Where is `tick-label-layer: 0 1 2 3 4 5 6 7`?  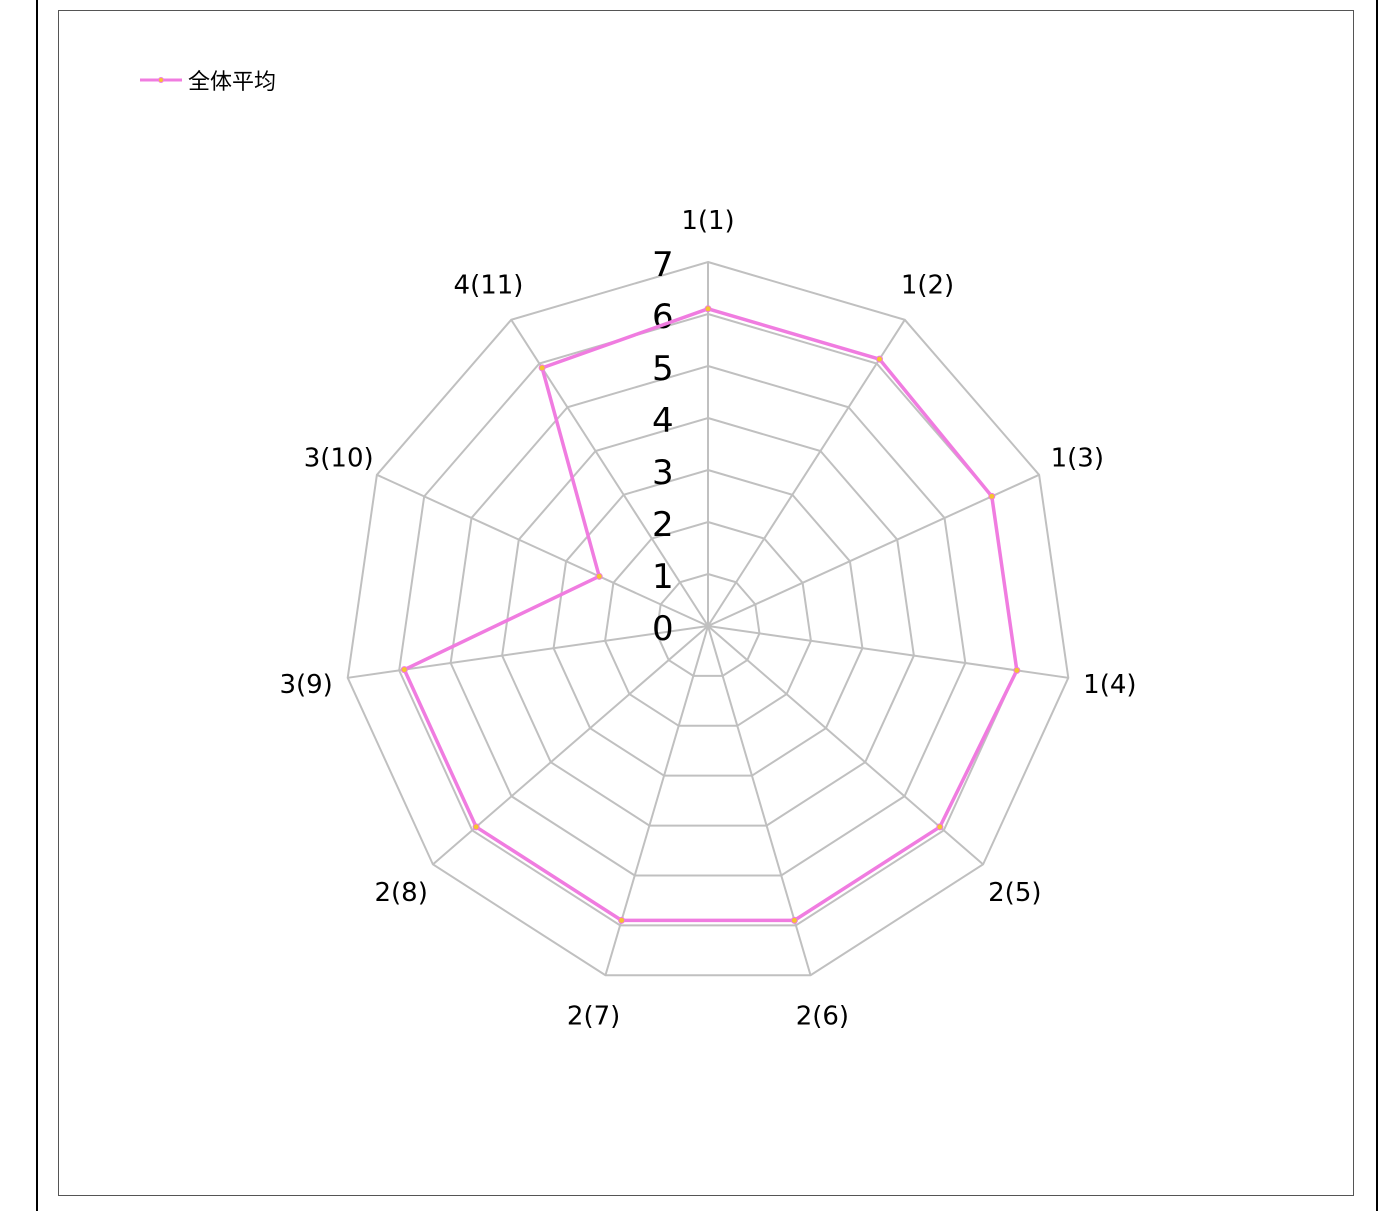 tick-label-layer: 0 1 2 3 4 5 6 7 is located at coordinates (663, 447).